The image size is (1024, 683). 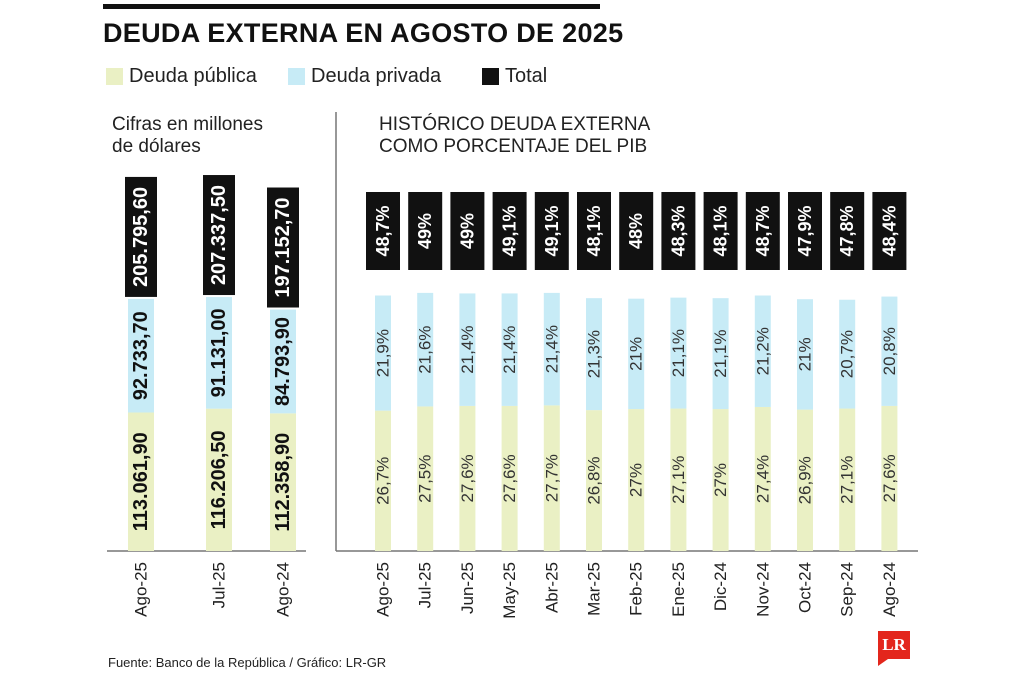 I want to click on data-label-privada: 21,3%, so click(x=594, y=354).